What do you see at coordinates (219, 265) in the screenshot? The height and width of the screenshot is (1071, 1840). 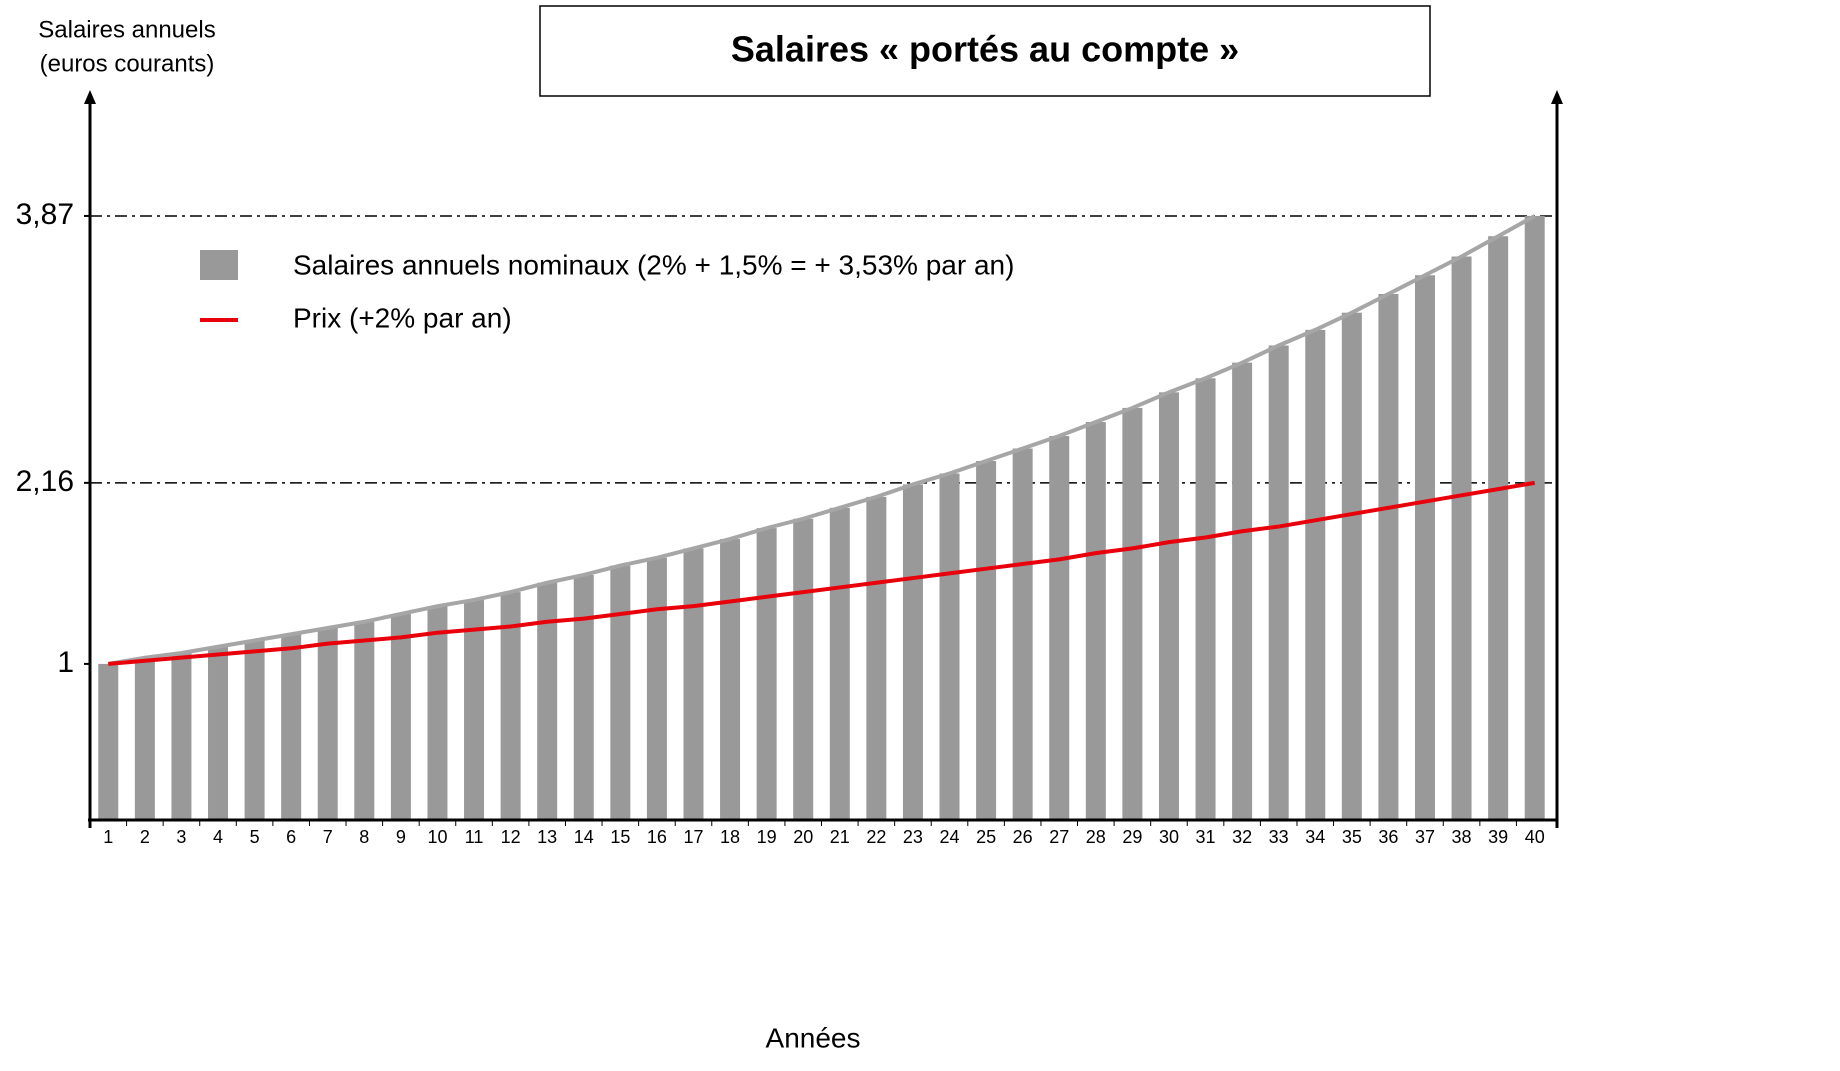 I see `legend-swatch` at bounding box center [219, 265].